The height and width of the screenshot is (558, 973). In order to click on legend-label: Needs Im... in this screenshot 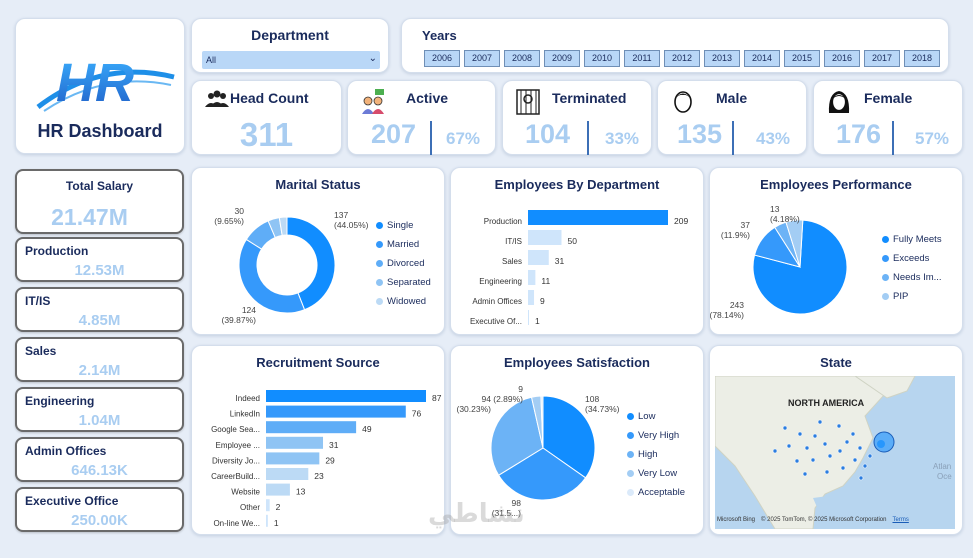, I will do `click(917, 277)`.